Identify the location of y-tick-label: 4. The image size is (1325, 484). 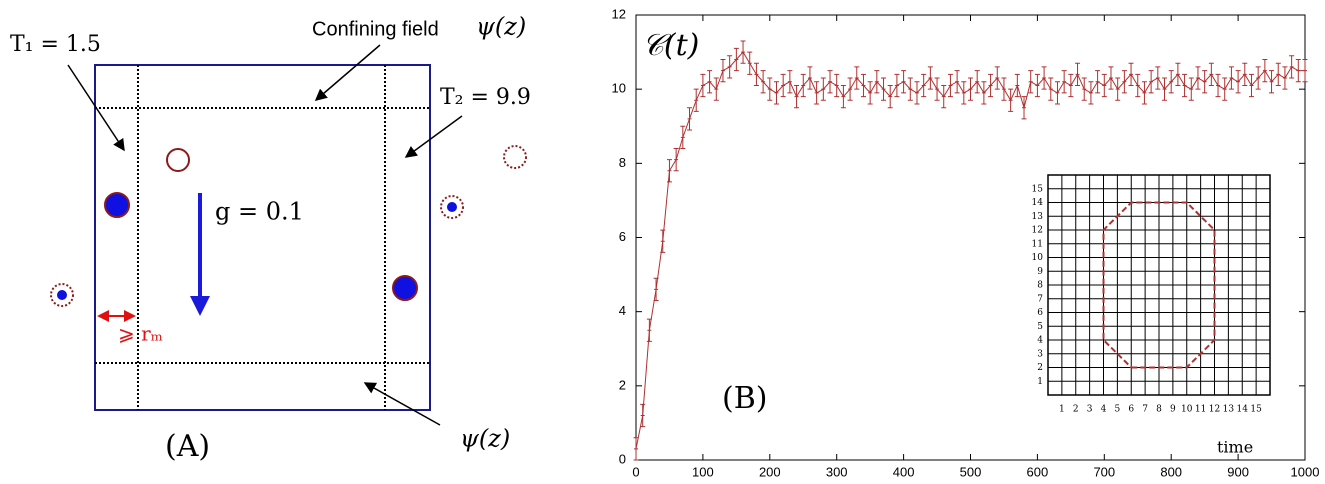
(622, 310).